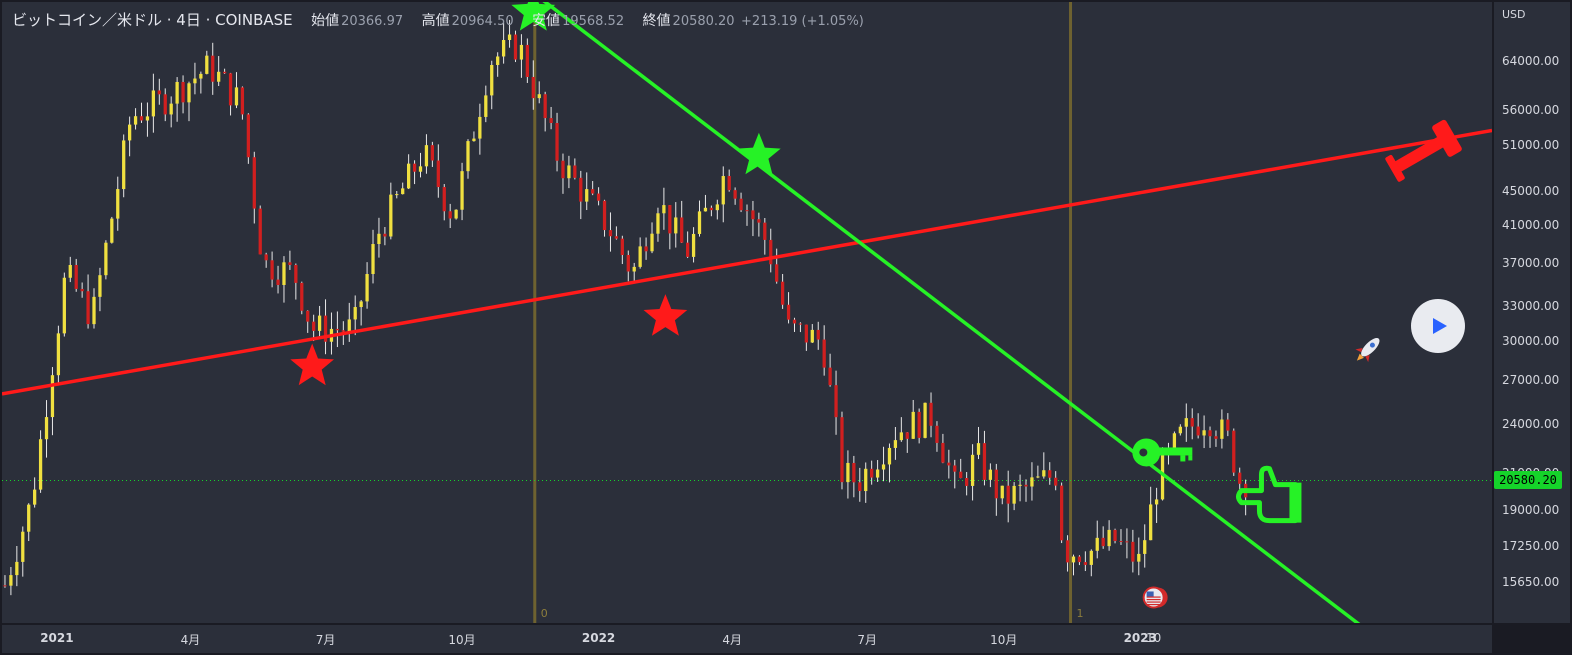 This screenshot has height=655, width=1572. I want to click on y-tick-label: 51000.00, so click(1531, 144).